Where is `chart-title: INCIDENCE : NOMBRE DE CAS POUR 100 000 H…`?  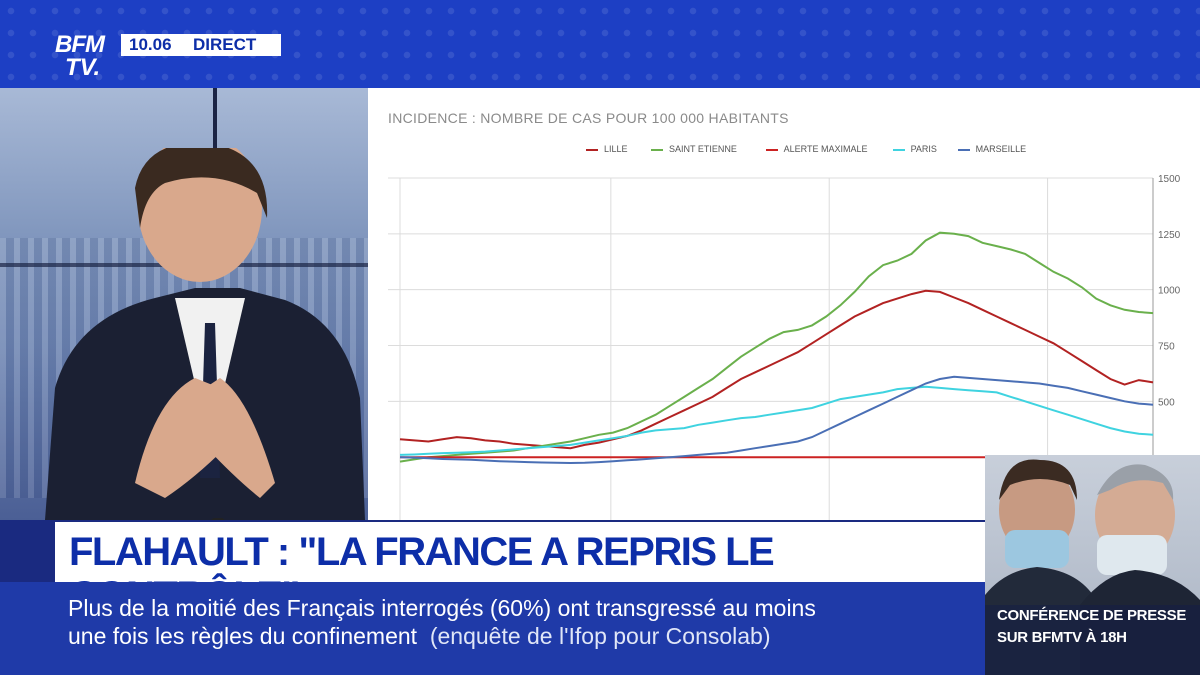 chart-title: INCIDENCE : NOMBRE DE CAS POUR 100 000 H… is located at coordinates (588, 118).